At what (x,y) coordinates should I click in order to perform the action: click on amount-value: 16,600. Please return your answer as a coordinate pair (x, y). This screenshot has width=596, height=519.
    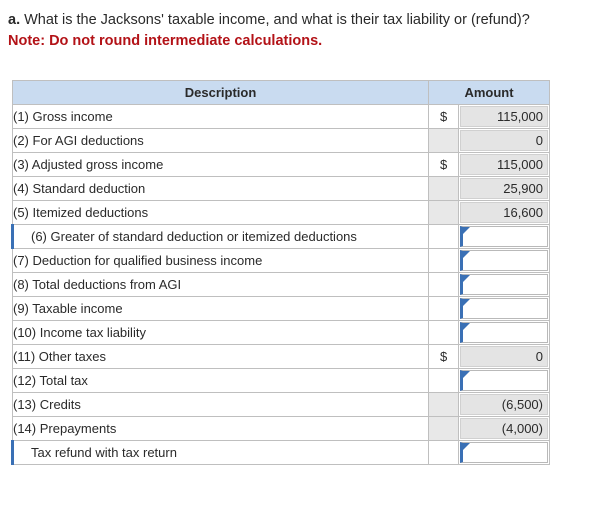
    Looking at the image, I should click on (504, 212).